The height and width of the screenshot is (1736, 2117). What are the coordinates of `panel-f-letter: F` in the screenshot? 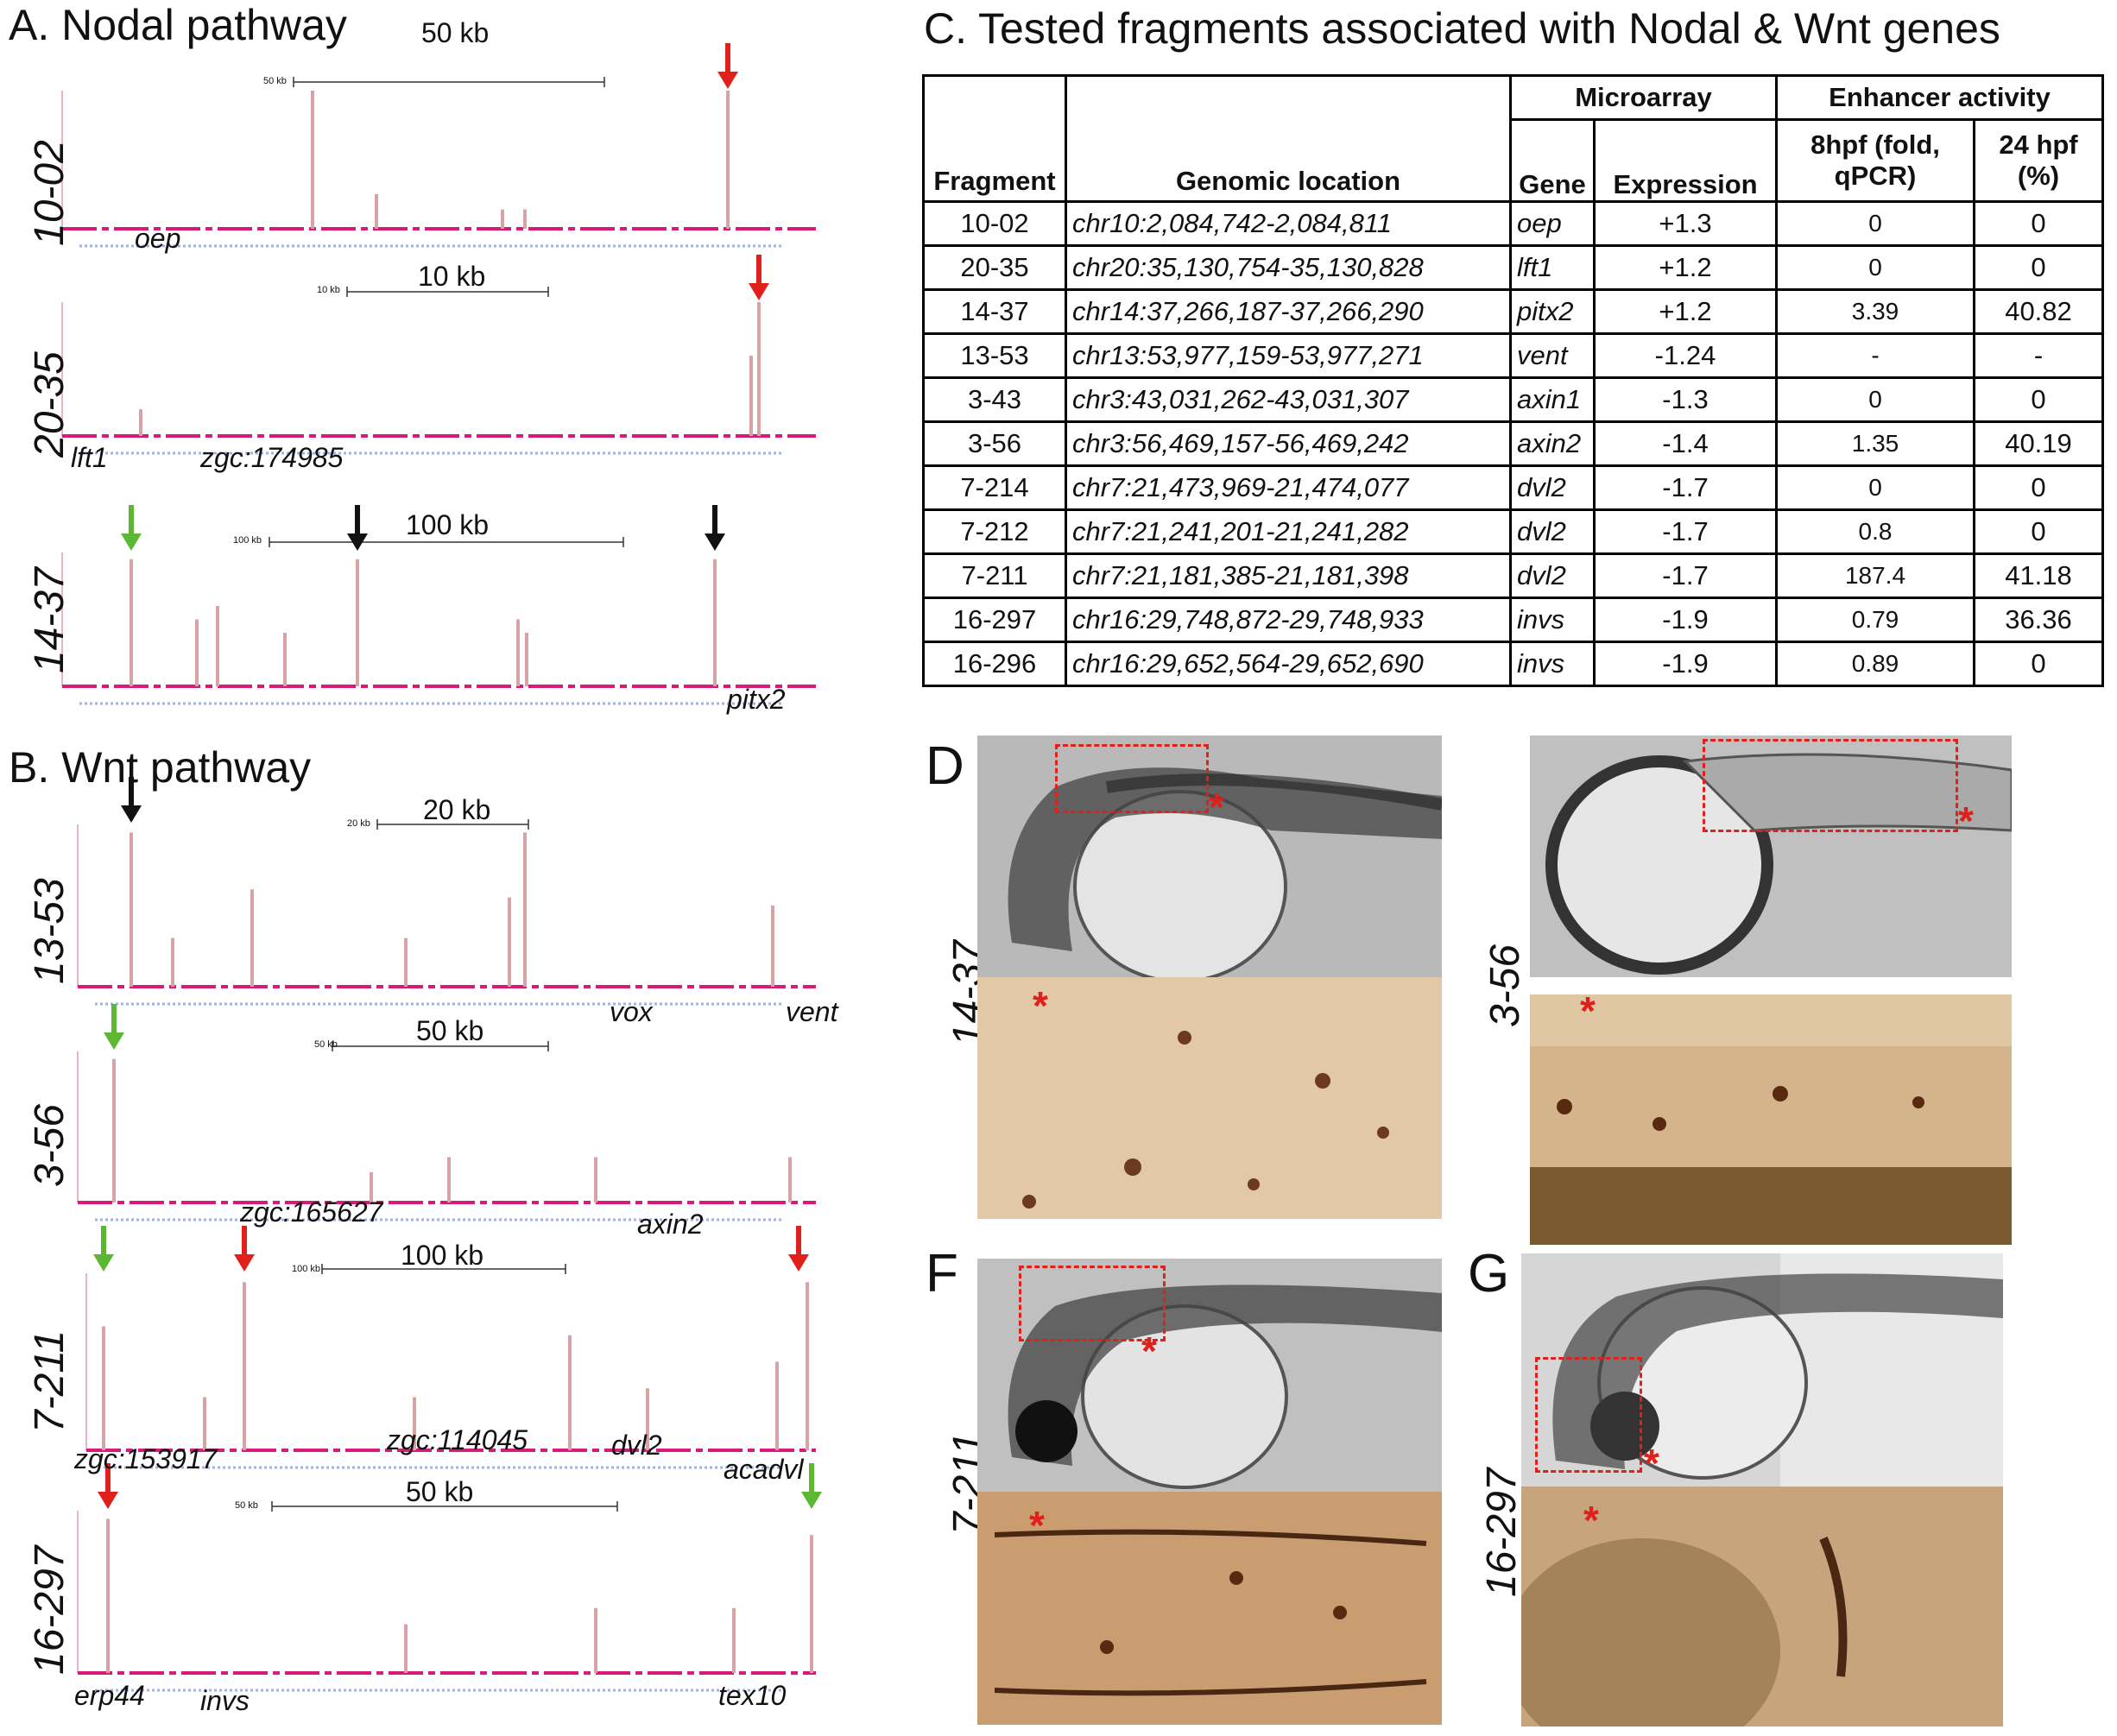 It's located at (942, 1274).